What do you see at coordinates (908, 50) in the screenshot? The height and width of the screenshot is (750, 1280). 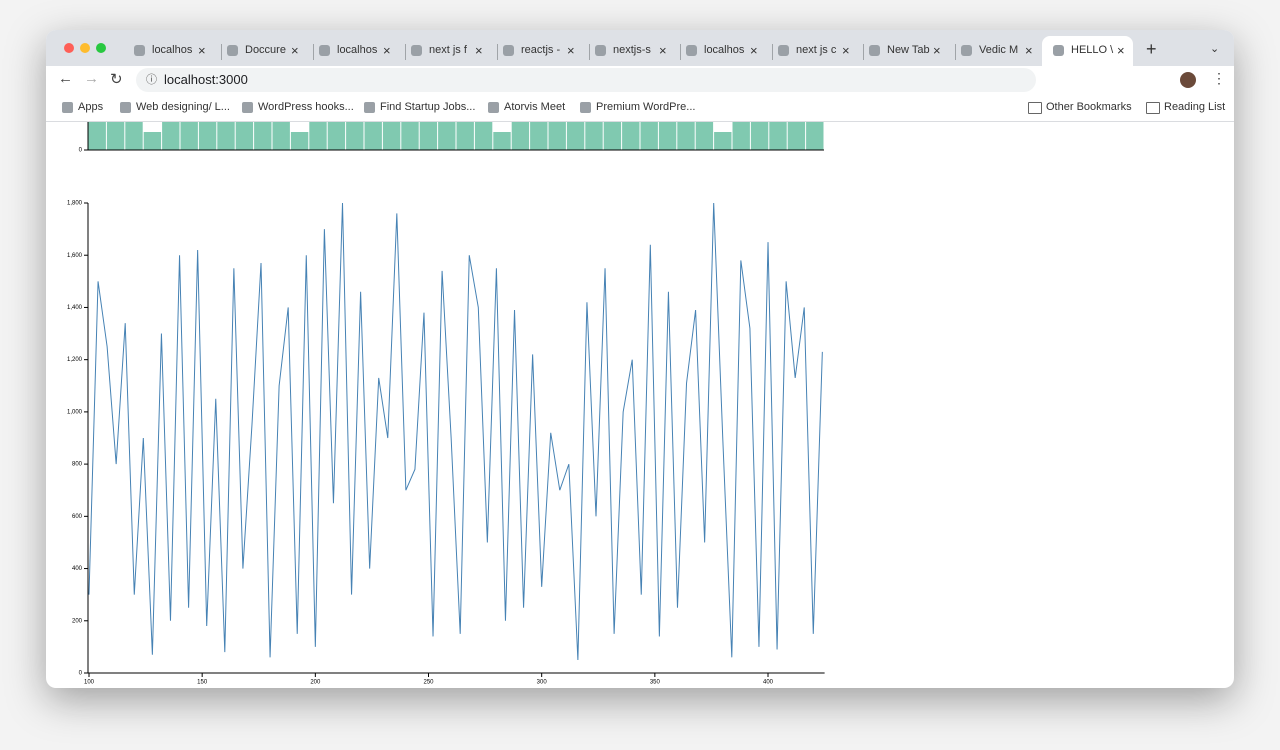 I see `tab-title: New Tab` at bounding box center [908, 50].